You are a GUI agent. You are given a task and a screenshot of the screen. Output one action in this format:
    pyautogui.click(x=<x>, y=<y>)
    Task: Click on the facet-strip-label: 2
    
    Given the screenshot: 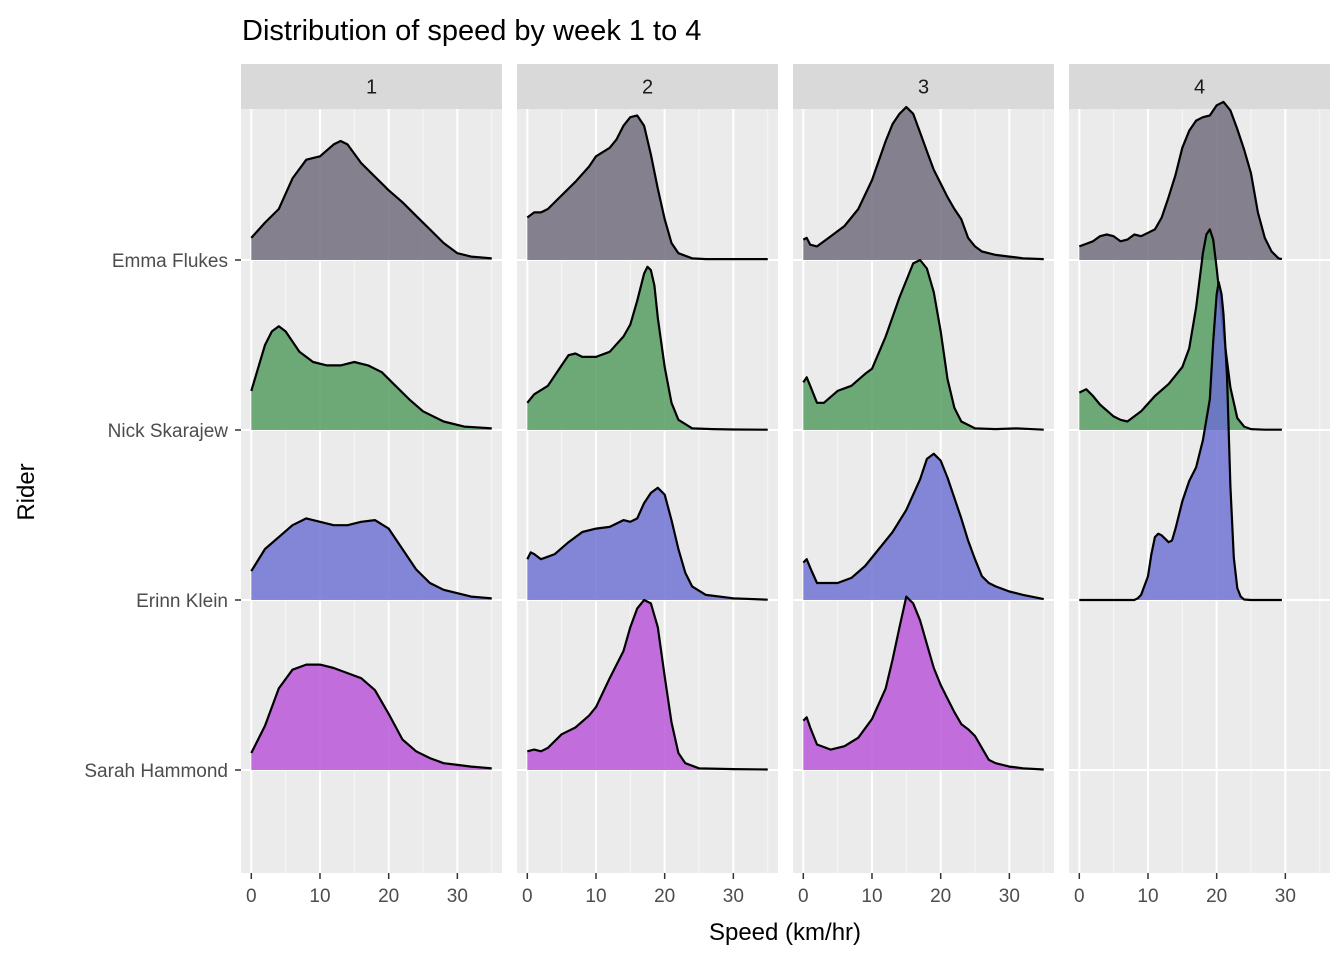 What is the action you would take?
    pyautogui.click(x=647, y=88)
    